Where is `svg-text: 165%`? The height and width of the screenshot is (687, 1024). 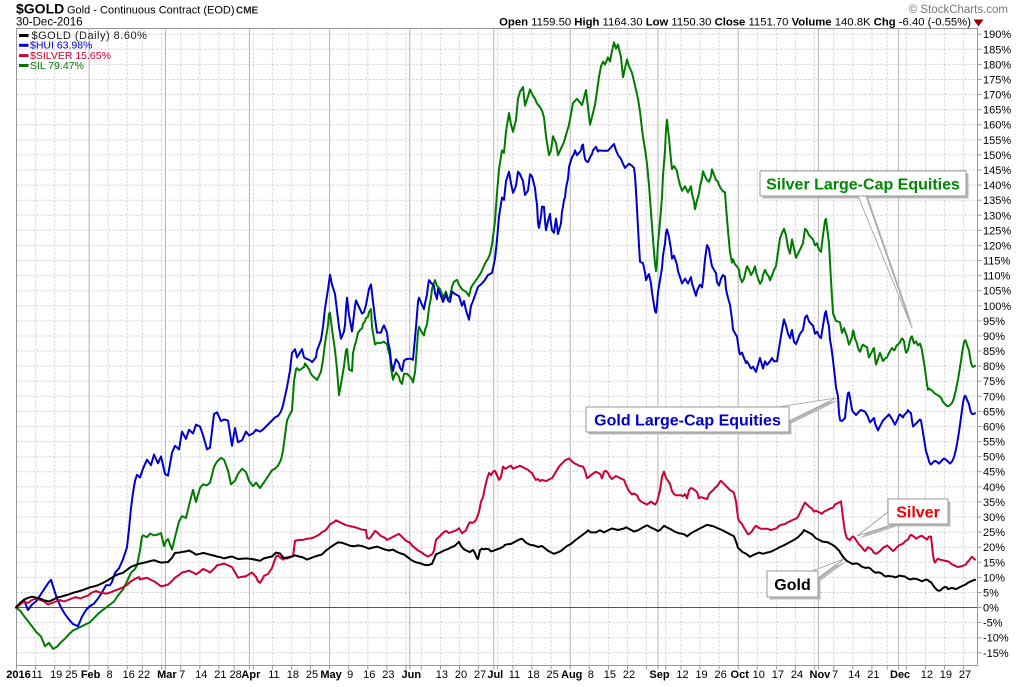 svg-text: 165% is located at coordinates (997, 111).